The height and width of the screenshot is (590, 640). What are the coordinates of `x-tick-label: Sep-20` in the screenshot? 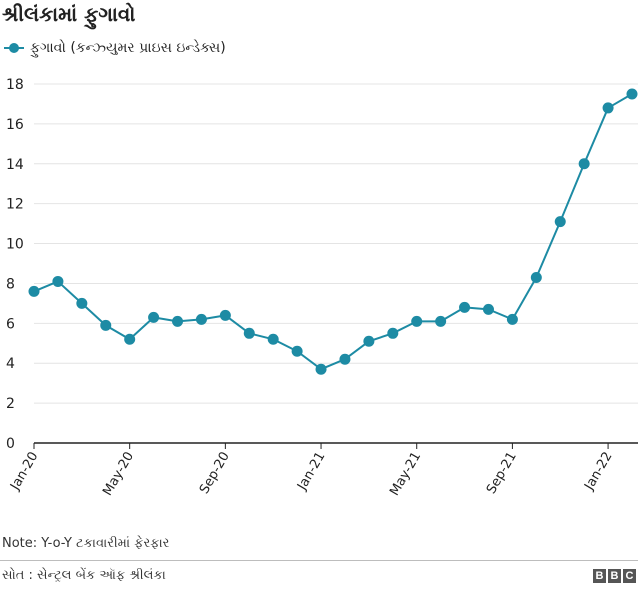 It's located at (215, 473).